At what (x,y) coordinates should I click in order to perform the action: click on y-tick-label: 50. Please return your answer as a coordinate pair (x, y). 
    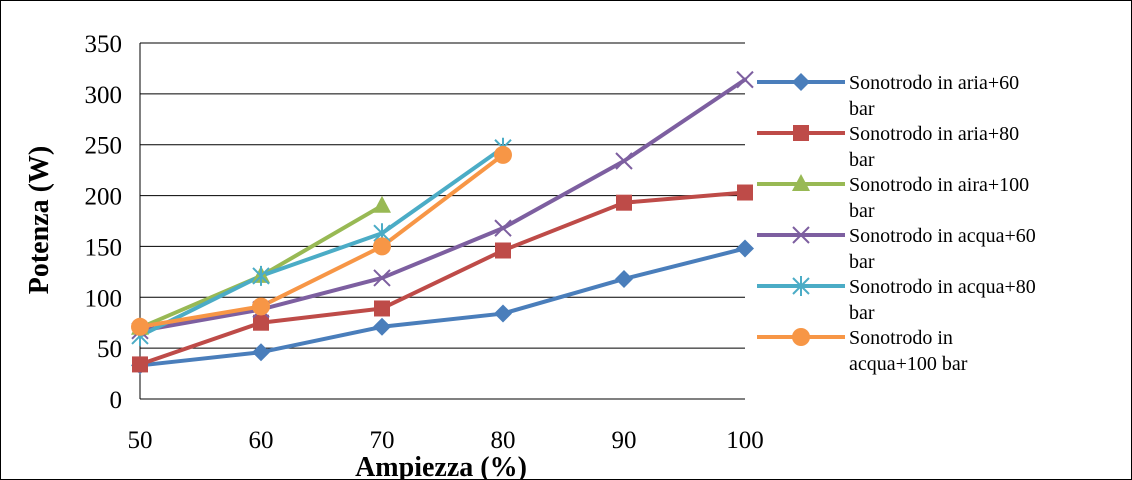
    Looking at the image, I should click on (109, 349).